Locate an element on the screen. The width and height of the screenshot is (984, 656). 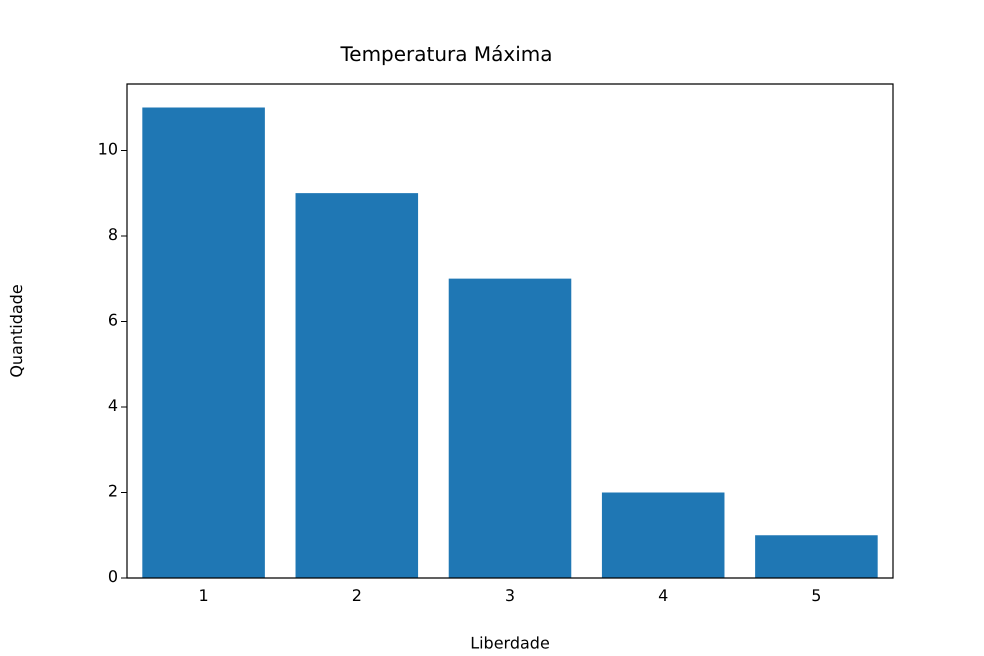
x-axis-title: Liberdade is located at coordinates (510, 643).